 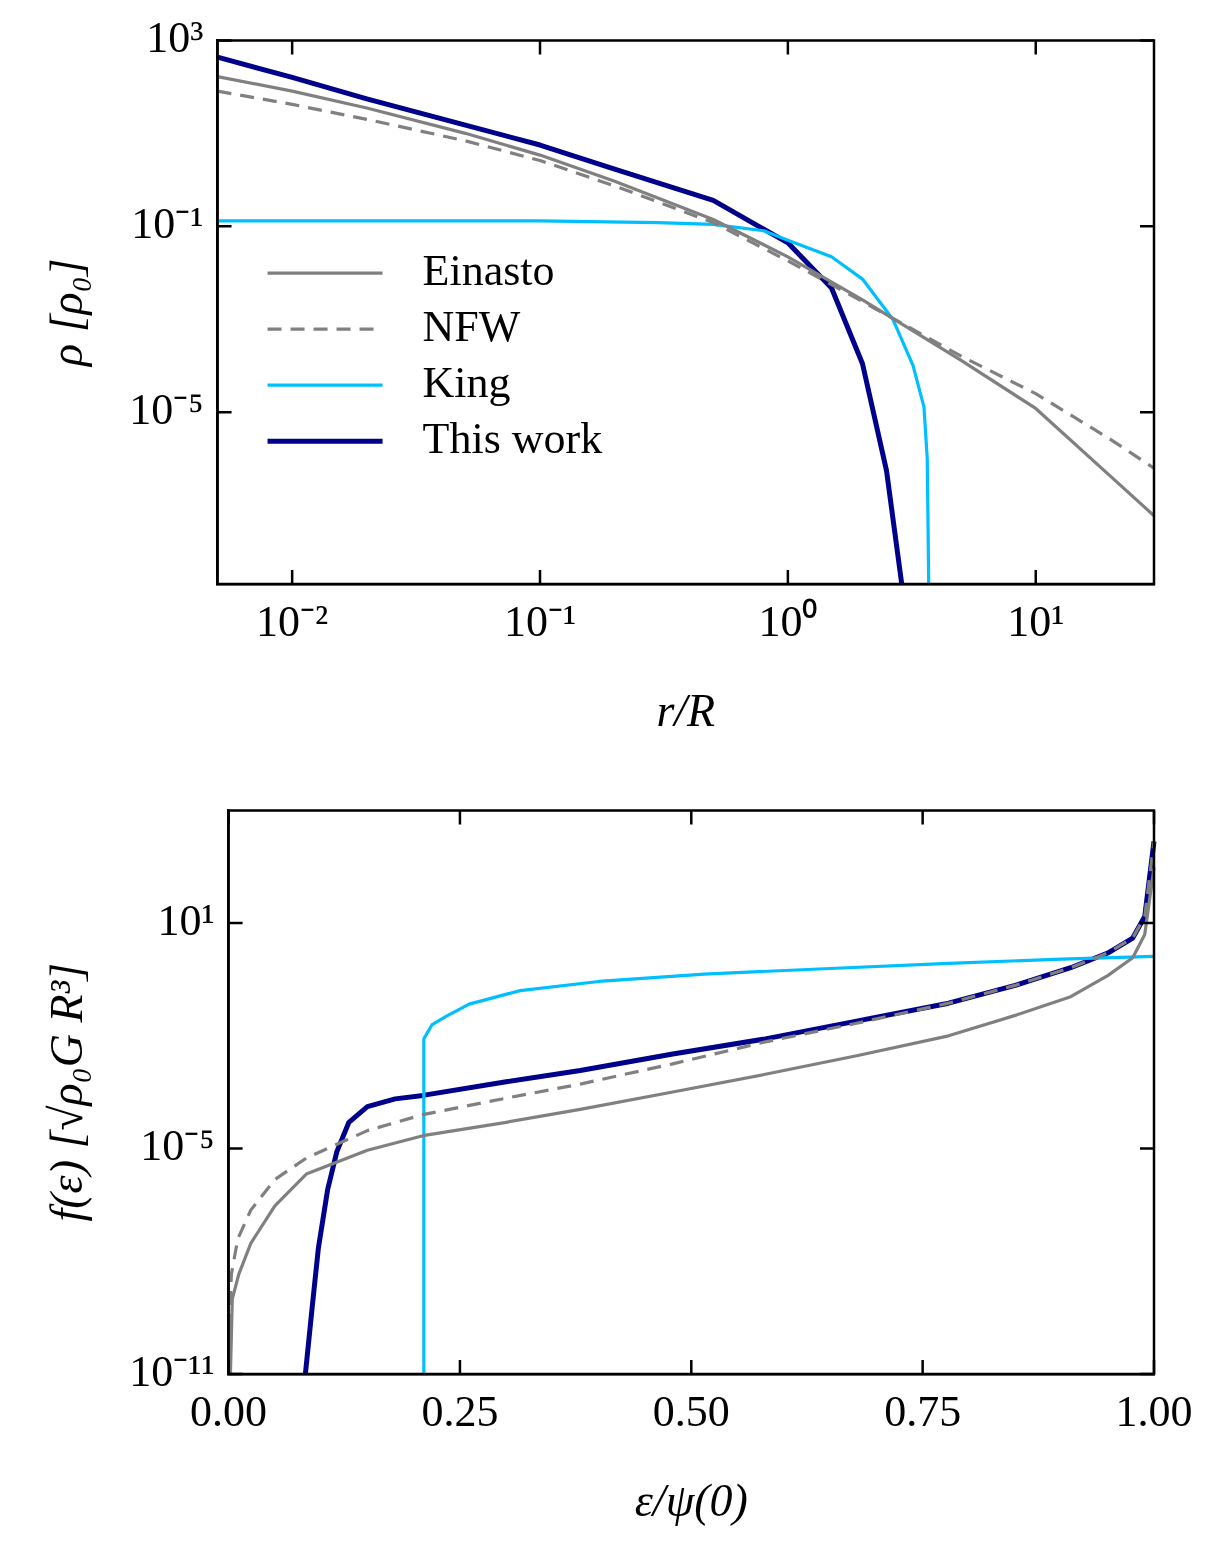 What do you see at coordinates (691, 1411) in the screenshot?
I see `x-tick-label: 0.50` at bounding box center [691, 1411].